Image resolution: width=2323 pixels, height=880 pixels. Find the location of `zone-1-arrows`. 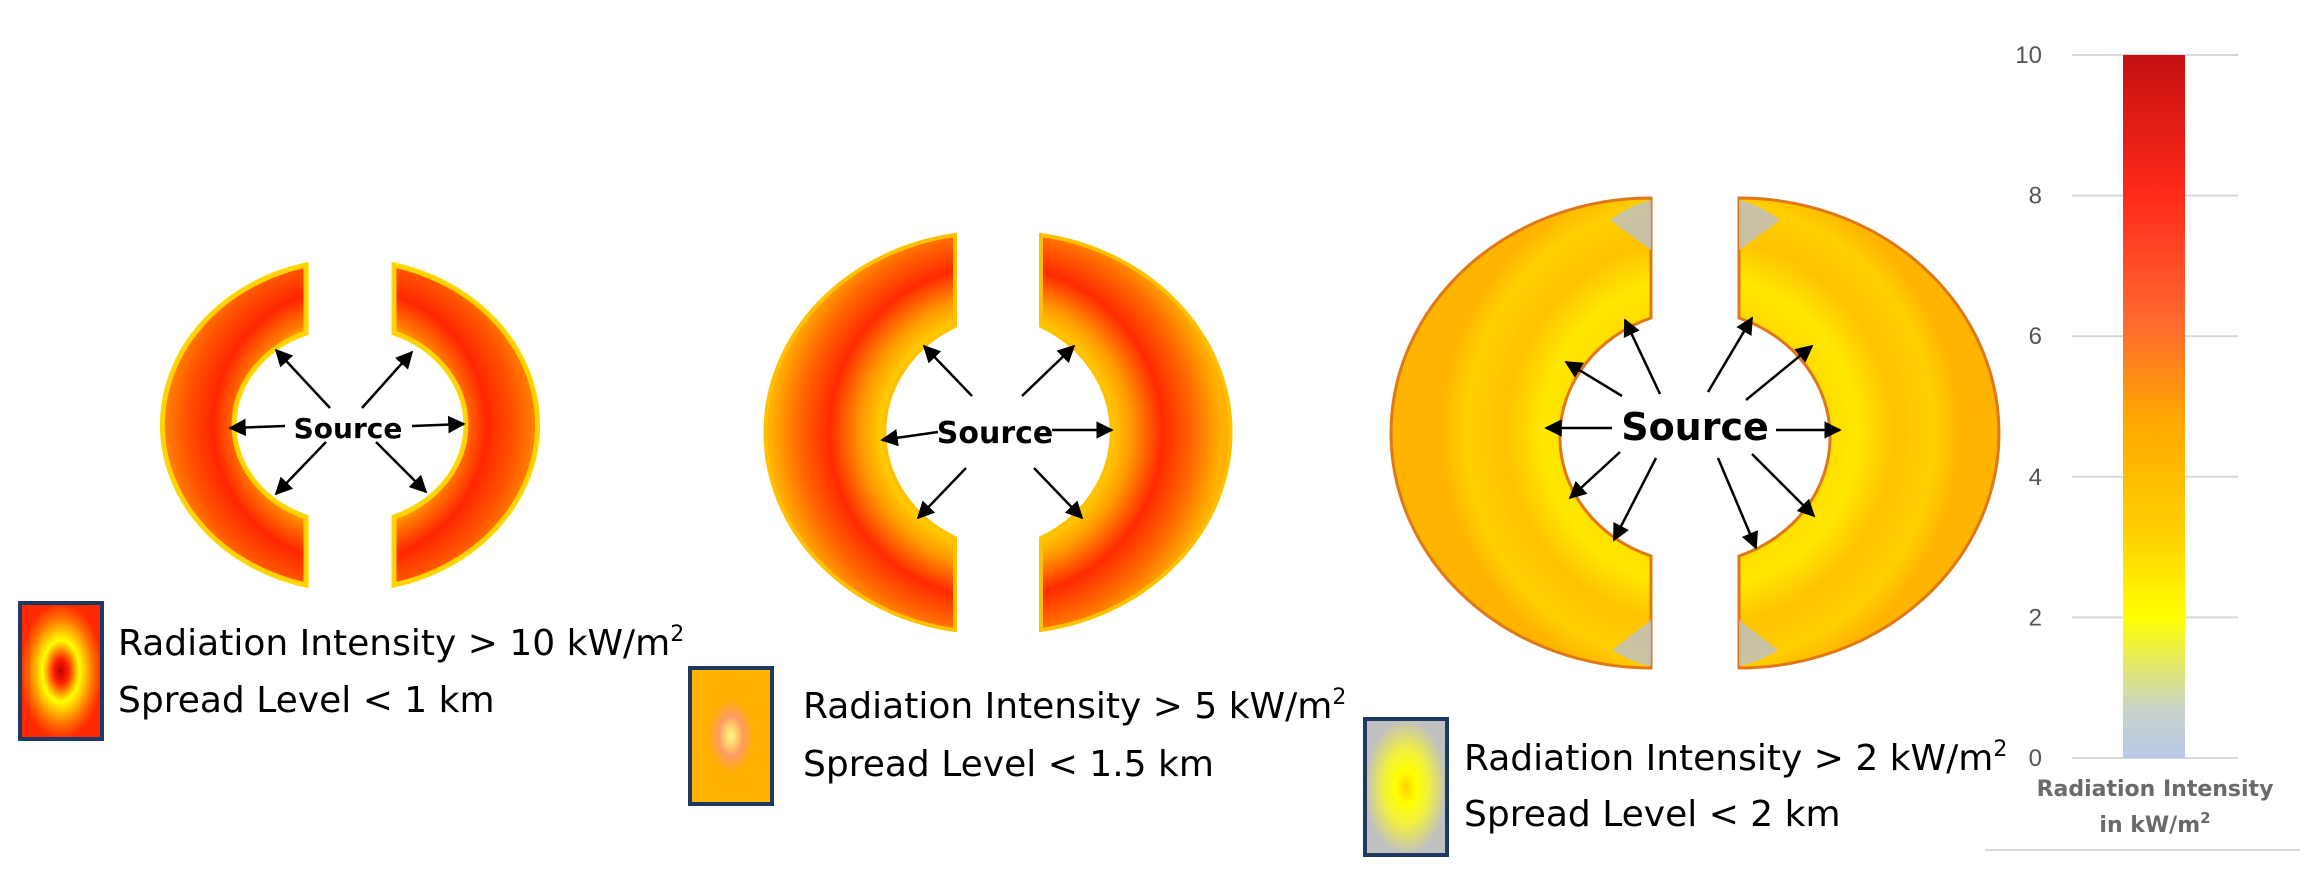

zone-1-arrows is located at coordinates (347, 422).